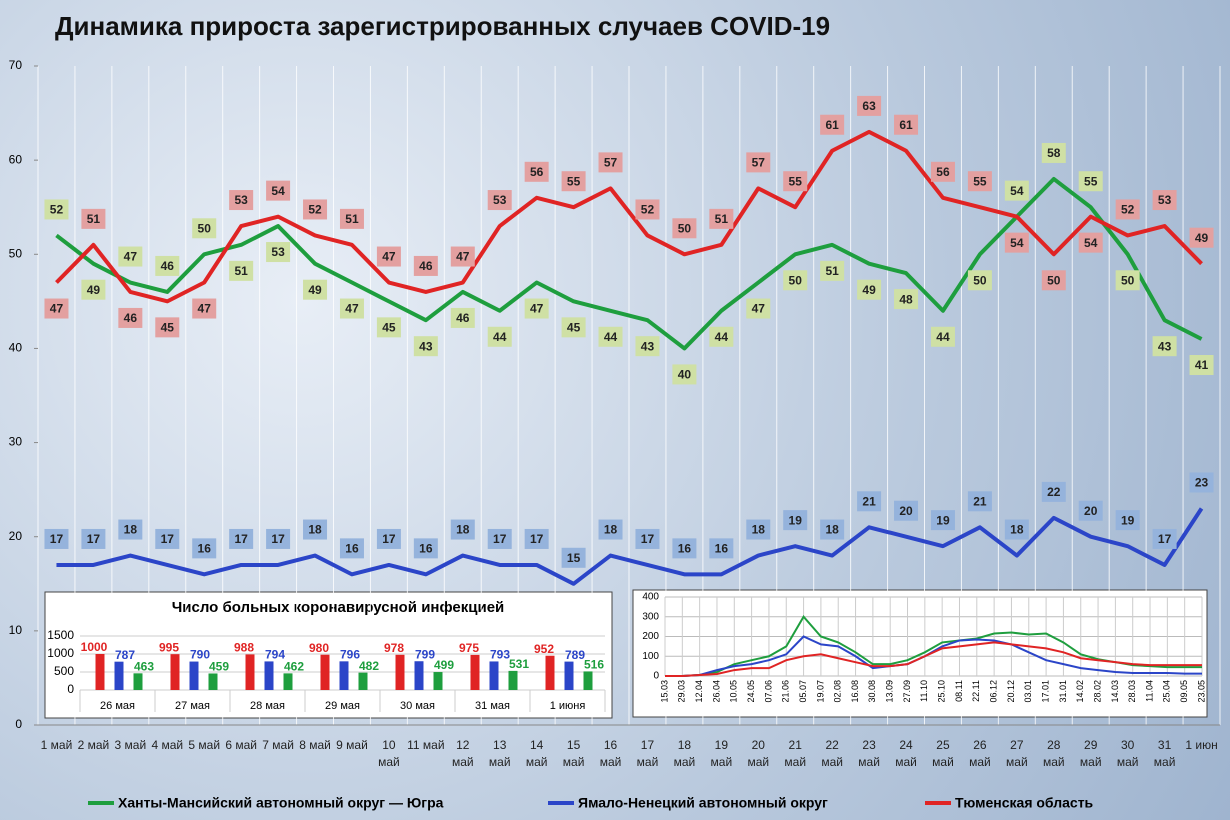 This screenshot has width=1230, height=820. What do you see at coordinates (1201, 745) in the screenshot?
I see `x-tick-label: 1 июн` at bounding box center [1201, 745].